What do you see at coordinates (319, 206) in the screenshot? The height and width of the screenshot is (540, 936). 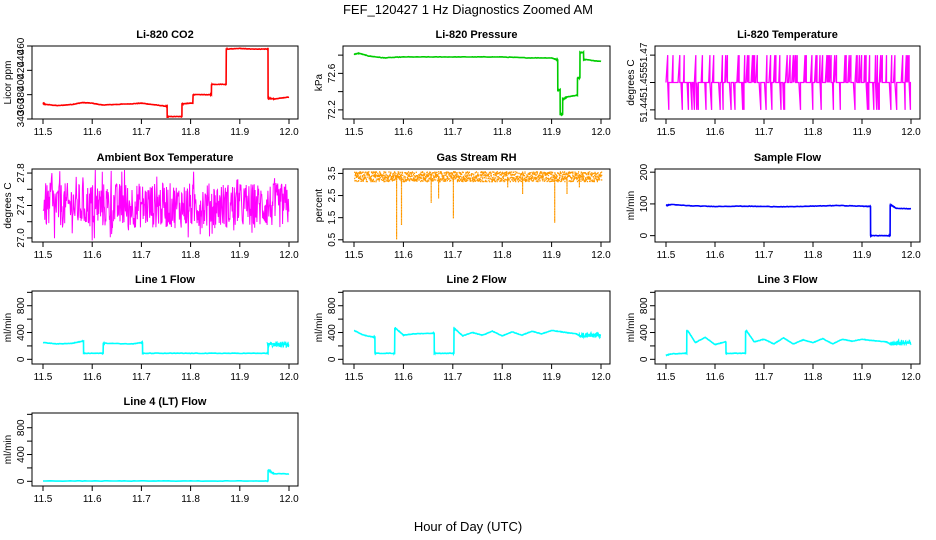 I see `y-axis-label: percent` at bounding box center [319, 206].